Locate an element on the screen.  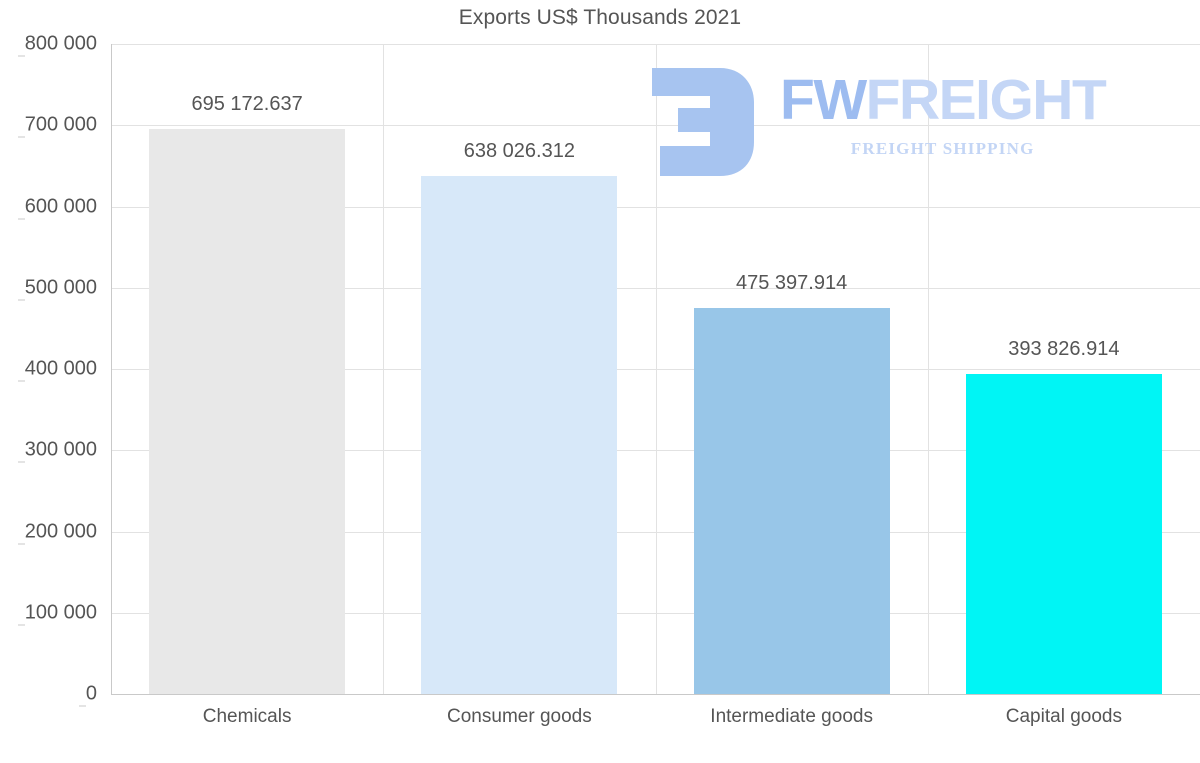
y-axis-tick-label: 700 000 is located at coordinates (57, 126).